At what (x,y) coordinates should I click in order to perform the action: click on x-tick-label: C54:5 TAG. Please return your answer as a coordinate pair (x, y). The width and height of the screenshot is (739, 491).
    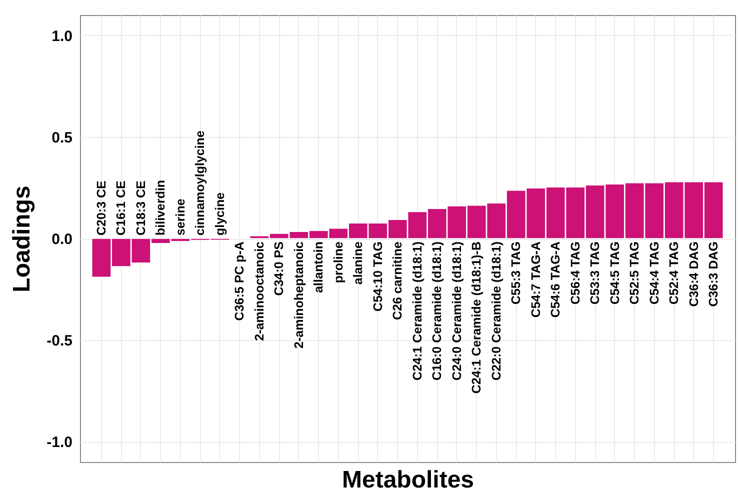
    Looking at the image, I should click on (615, 273).